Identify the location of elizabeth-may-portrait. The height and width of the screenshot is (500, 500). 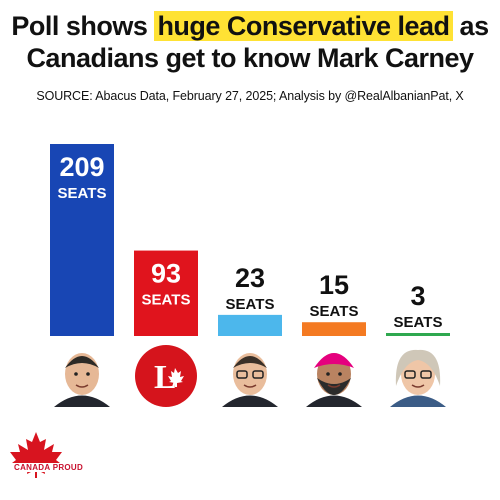
(418, 376).